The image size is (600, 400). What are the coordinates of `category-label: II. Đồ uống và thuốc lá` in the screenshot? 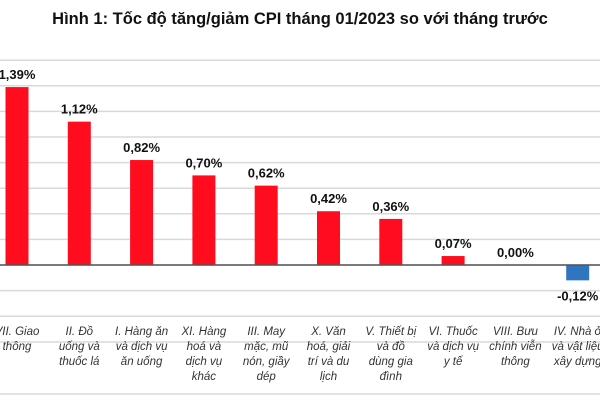 It's located at (80, 347).